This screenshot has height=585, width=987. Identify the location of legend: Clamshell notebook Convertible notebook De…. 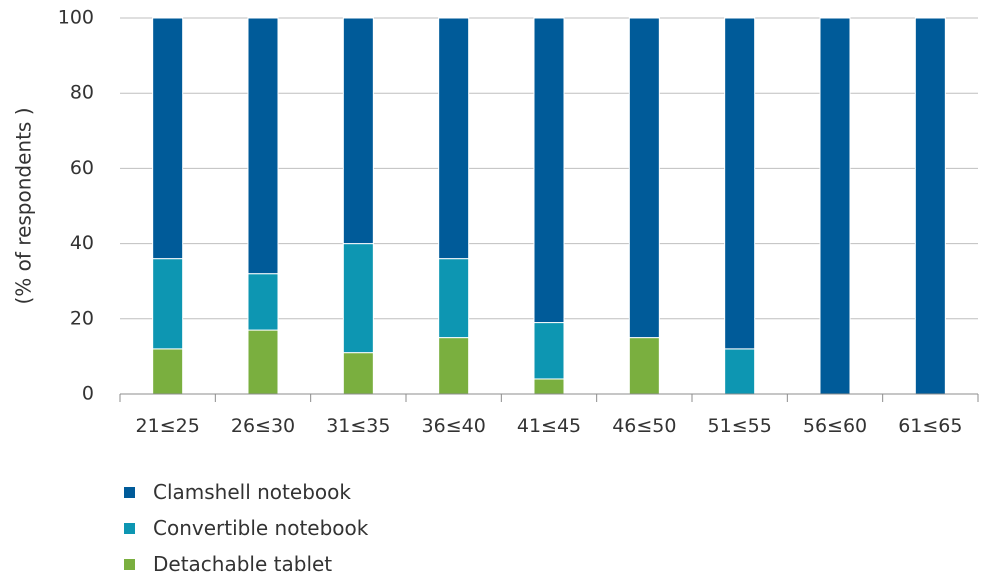
(246, 528).